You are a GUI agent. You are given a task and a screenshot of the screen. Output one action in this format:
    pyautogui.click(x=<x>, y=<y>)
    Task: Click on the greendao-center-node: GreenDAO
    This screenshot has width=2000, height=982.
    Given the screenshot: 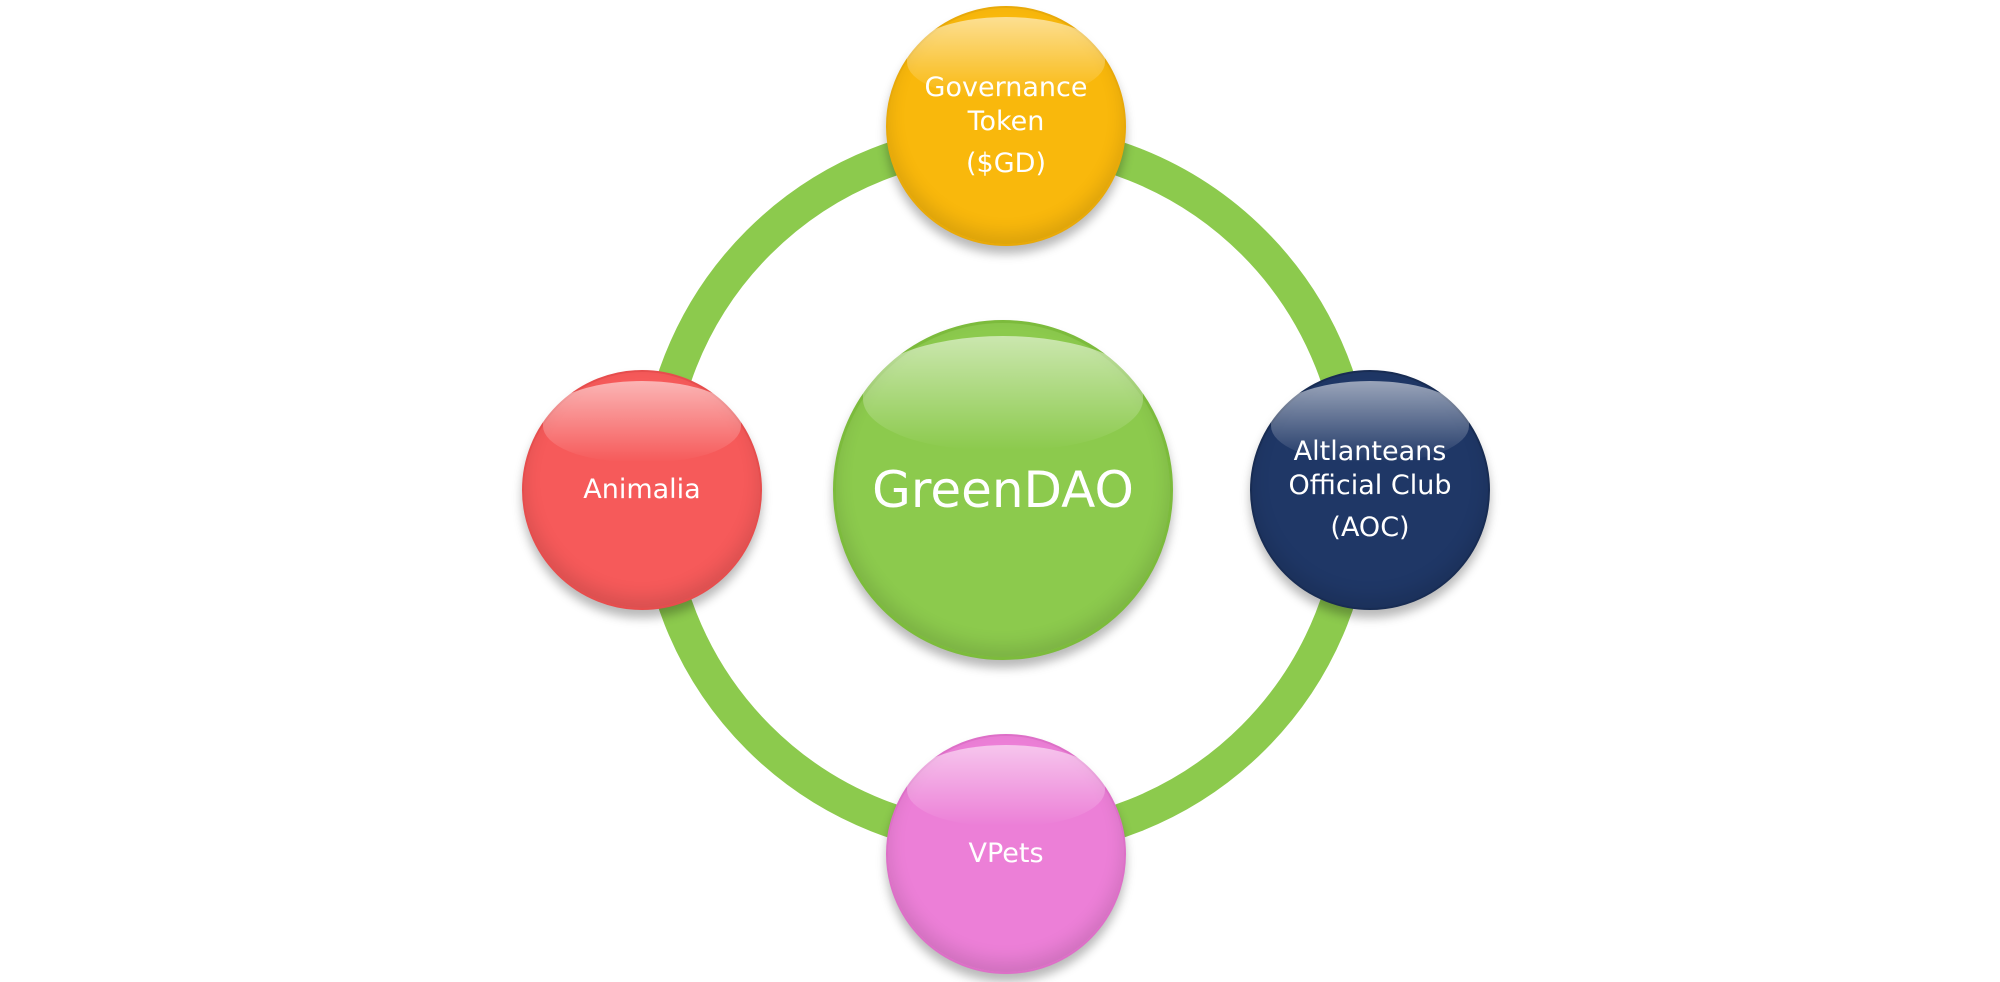 What is the action you would take?
    pyautogui.click(x=1003, y=490)
    